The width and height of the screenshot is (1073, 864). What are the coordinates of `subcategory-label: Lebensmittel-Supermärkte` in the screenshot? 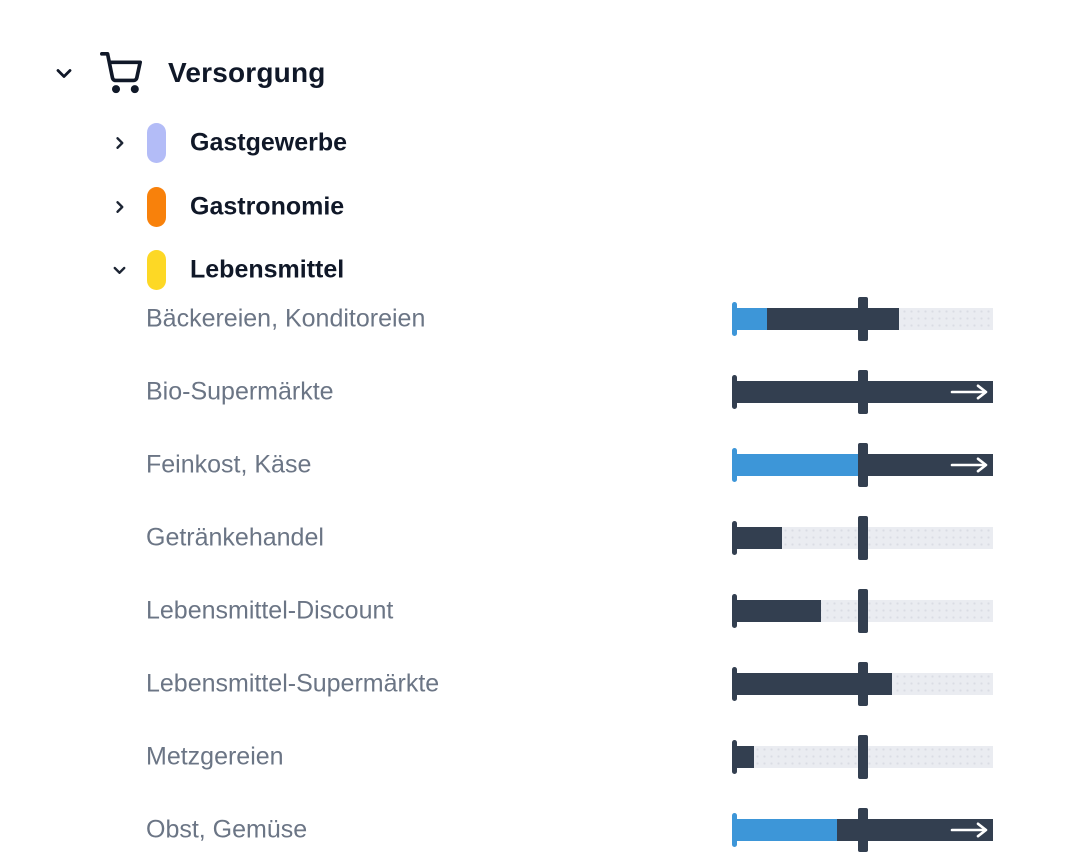 It's located at (293, 683).